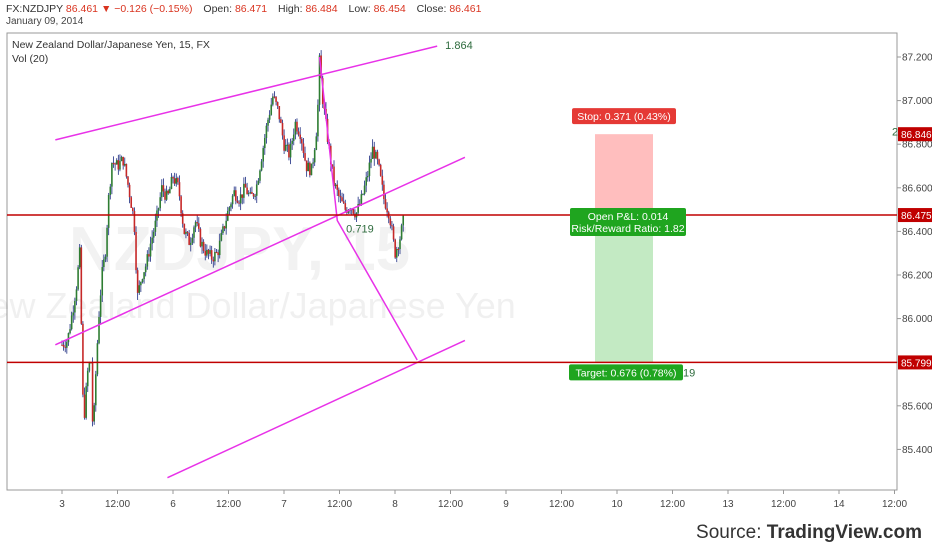 This screenshot has width=932, height=550. I want to click on stop-zone, so click(624, 175).